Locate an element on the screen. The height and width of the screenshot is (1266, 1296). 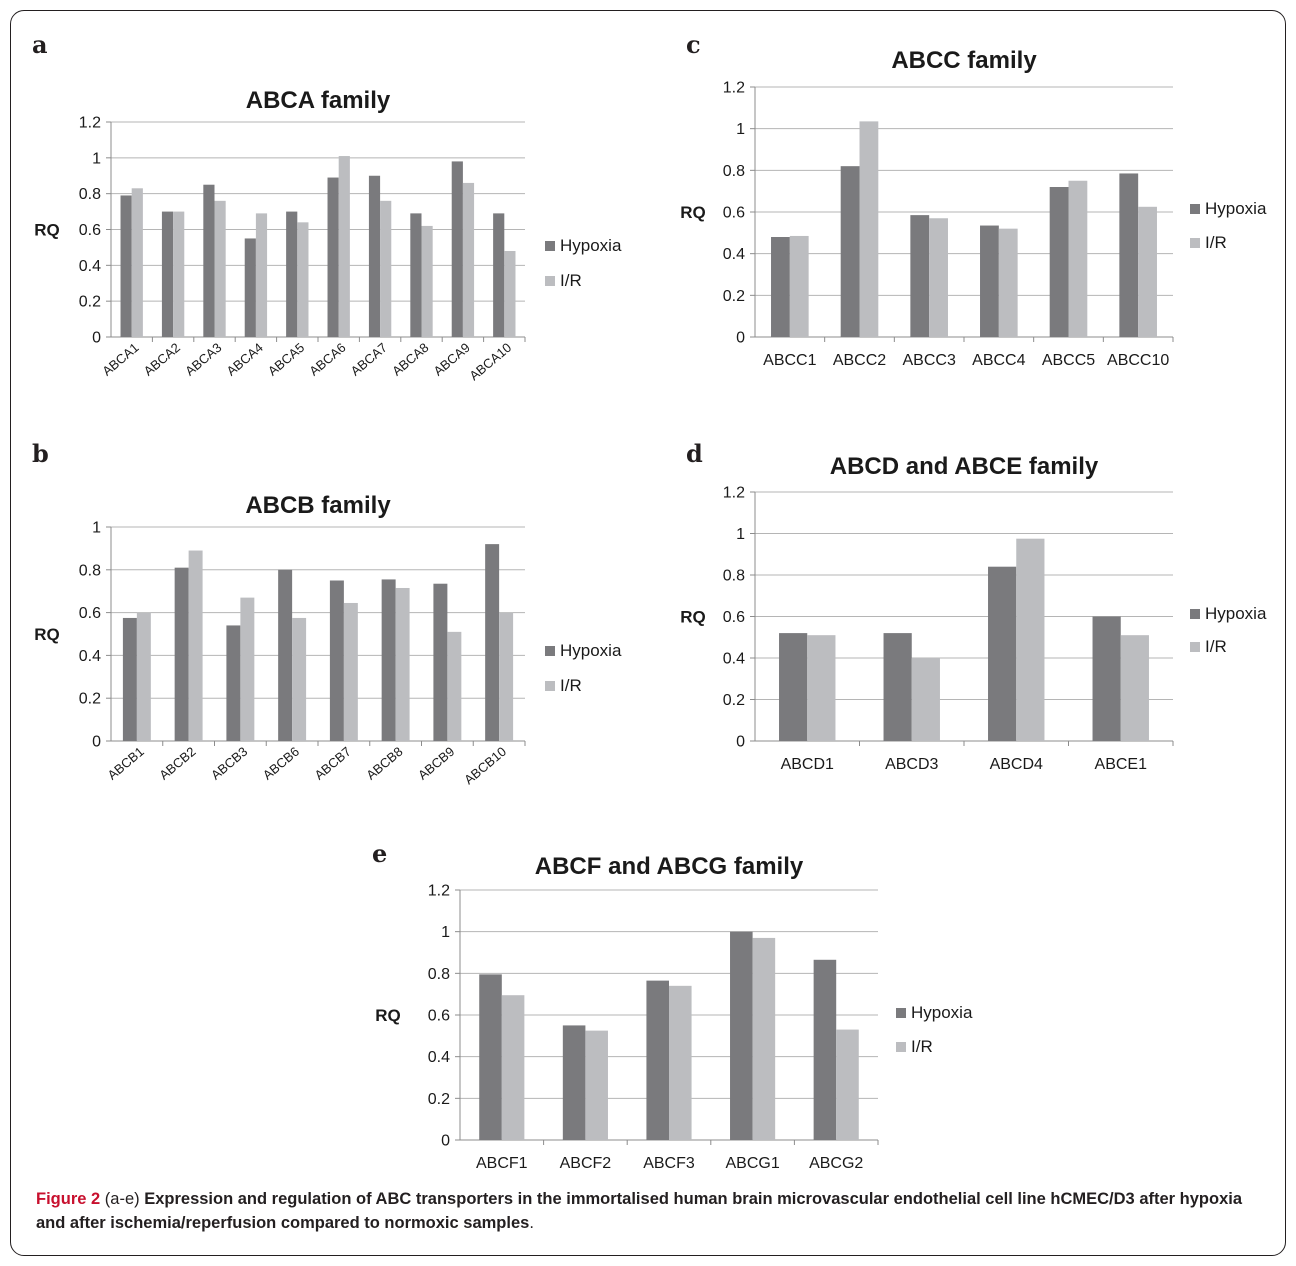
x-tick-label-a: ABCA1 is located at coordinates (120, 359).